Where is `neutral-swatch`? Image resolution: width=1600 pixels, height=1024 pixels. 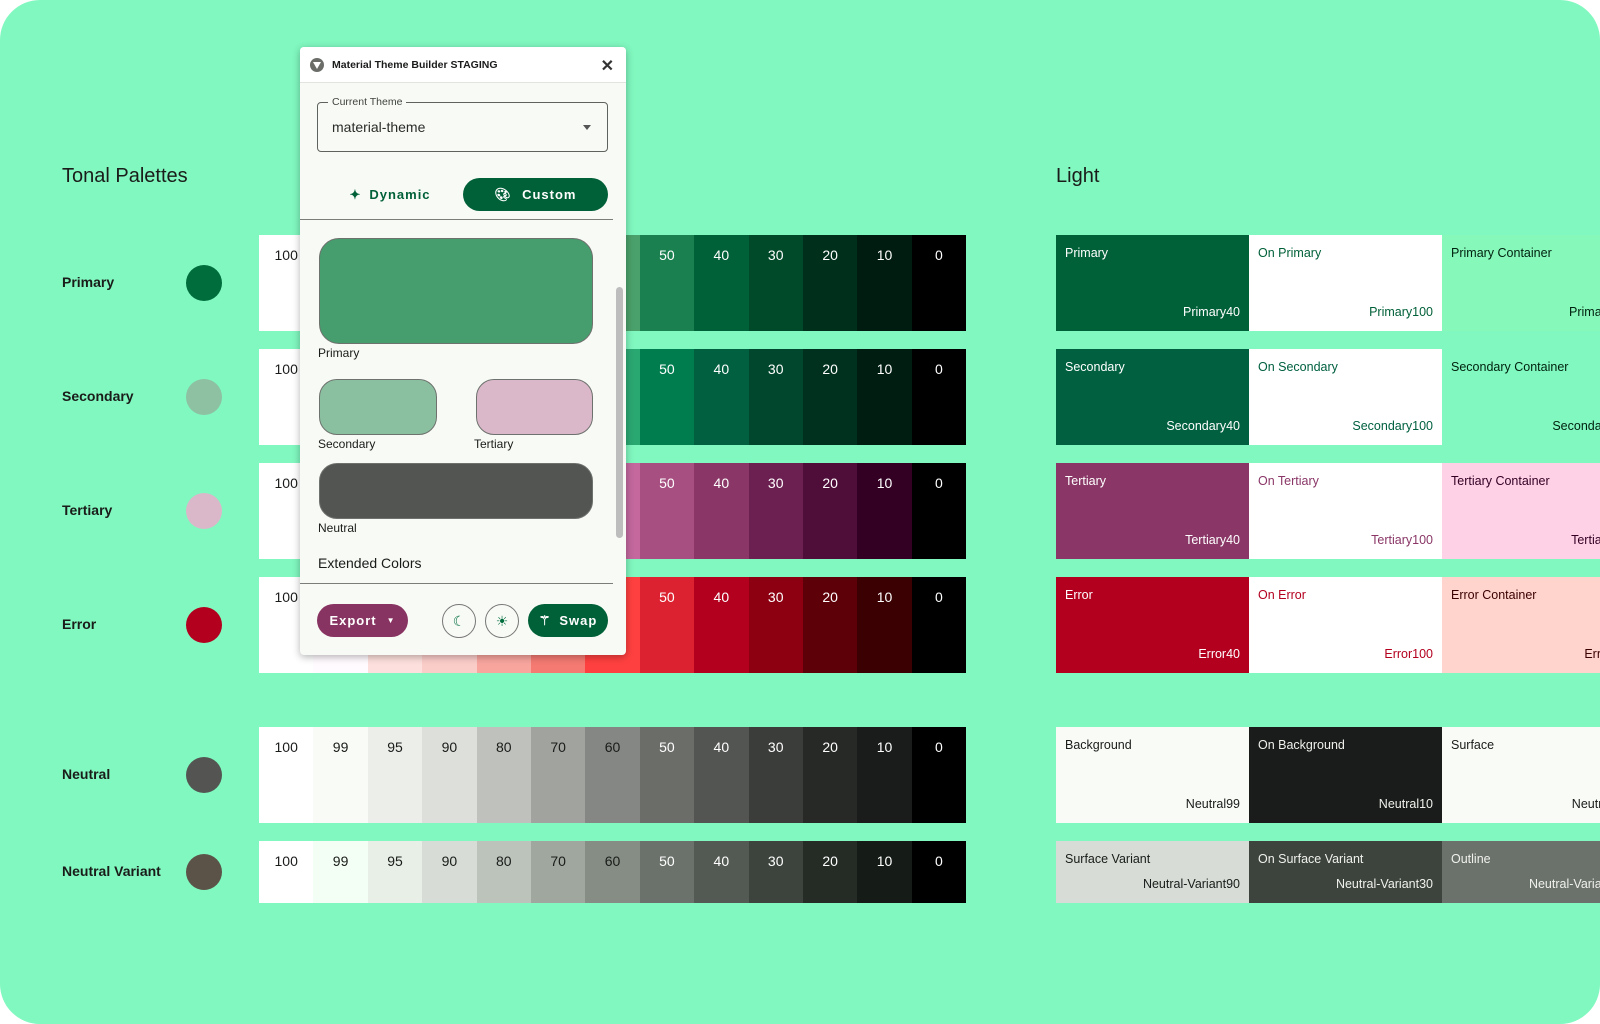
neutral-swatch is located at coordinates (456, 491).